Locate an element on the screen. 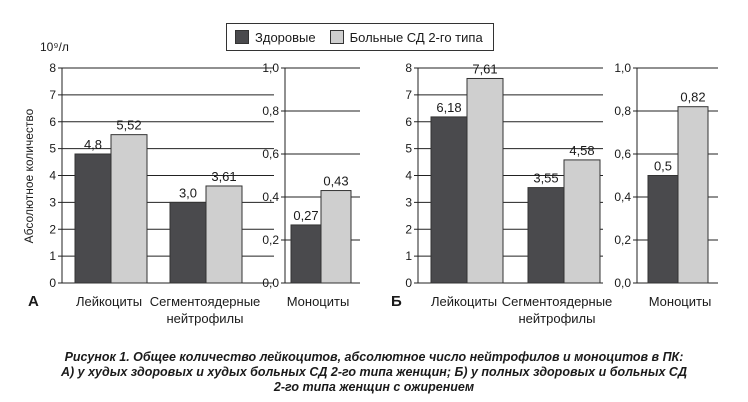 This screenshot has width=748, height=402. panel-label: Б is located at coordinates (396, 301).